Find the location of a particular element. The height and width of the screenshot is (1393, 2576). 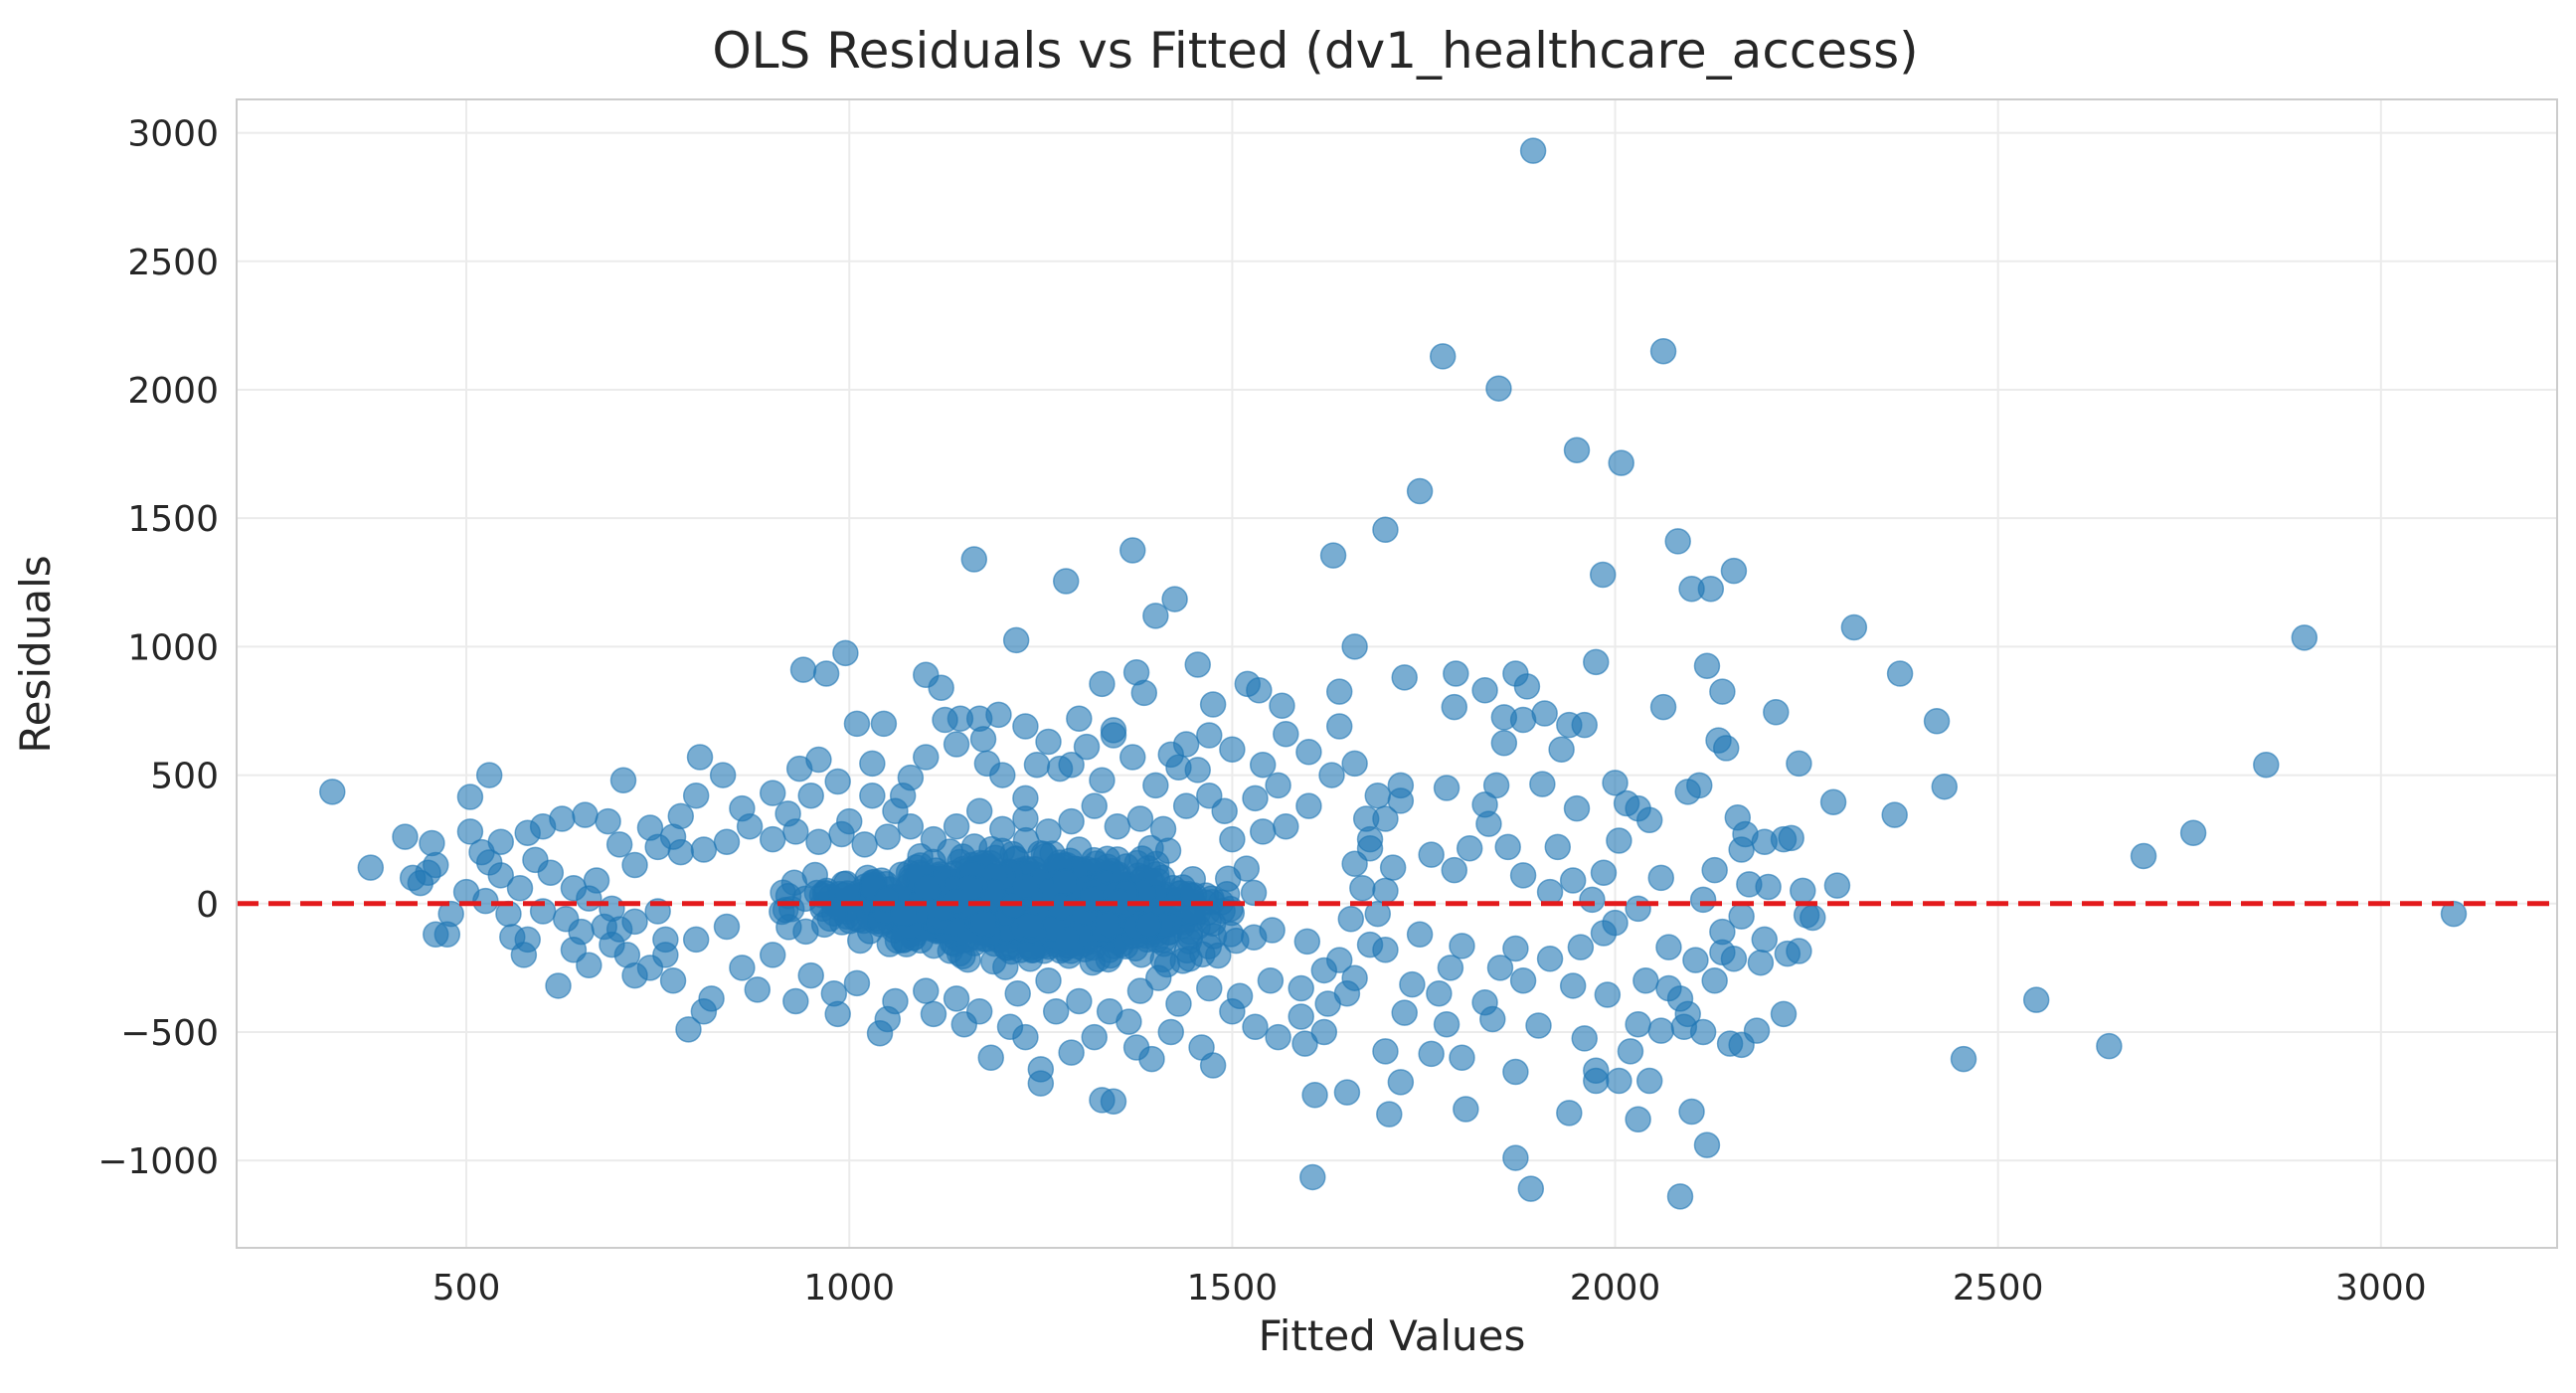

y-tick-label: 0 is located at coordinates (207, 905).